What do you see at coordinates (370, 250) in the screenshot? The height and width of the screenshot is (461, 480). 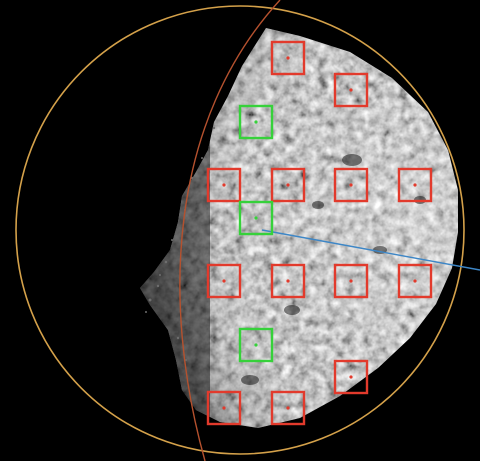 I see `sun-vector-line` at bounding box center [370, 250].